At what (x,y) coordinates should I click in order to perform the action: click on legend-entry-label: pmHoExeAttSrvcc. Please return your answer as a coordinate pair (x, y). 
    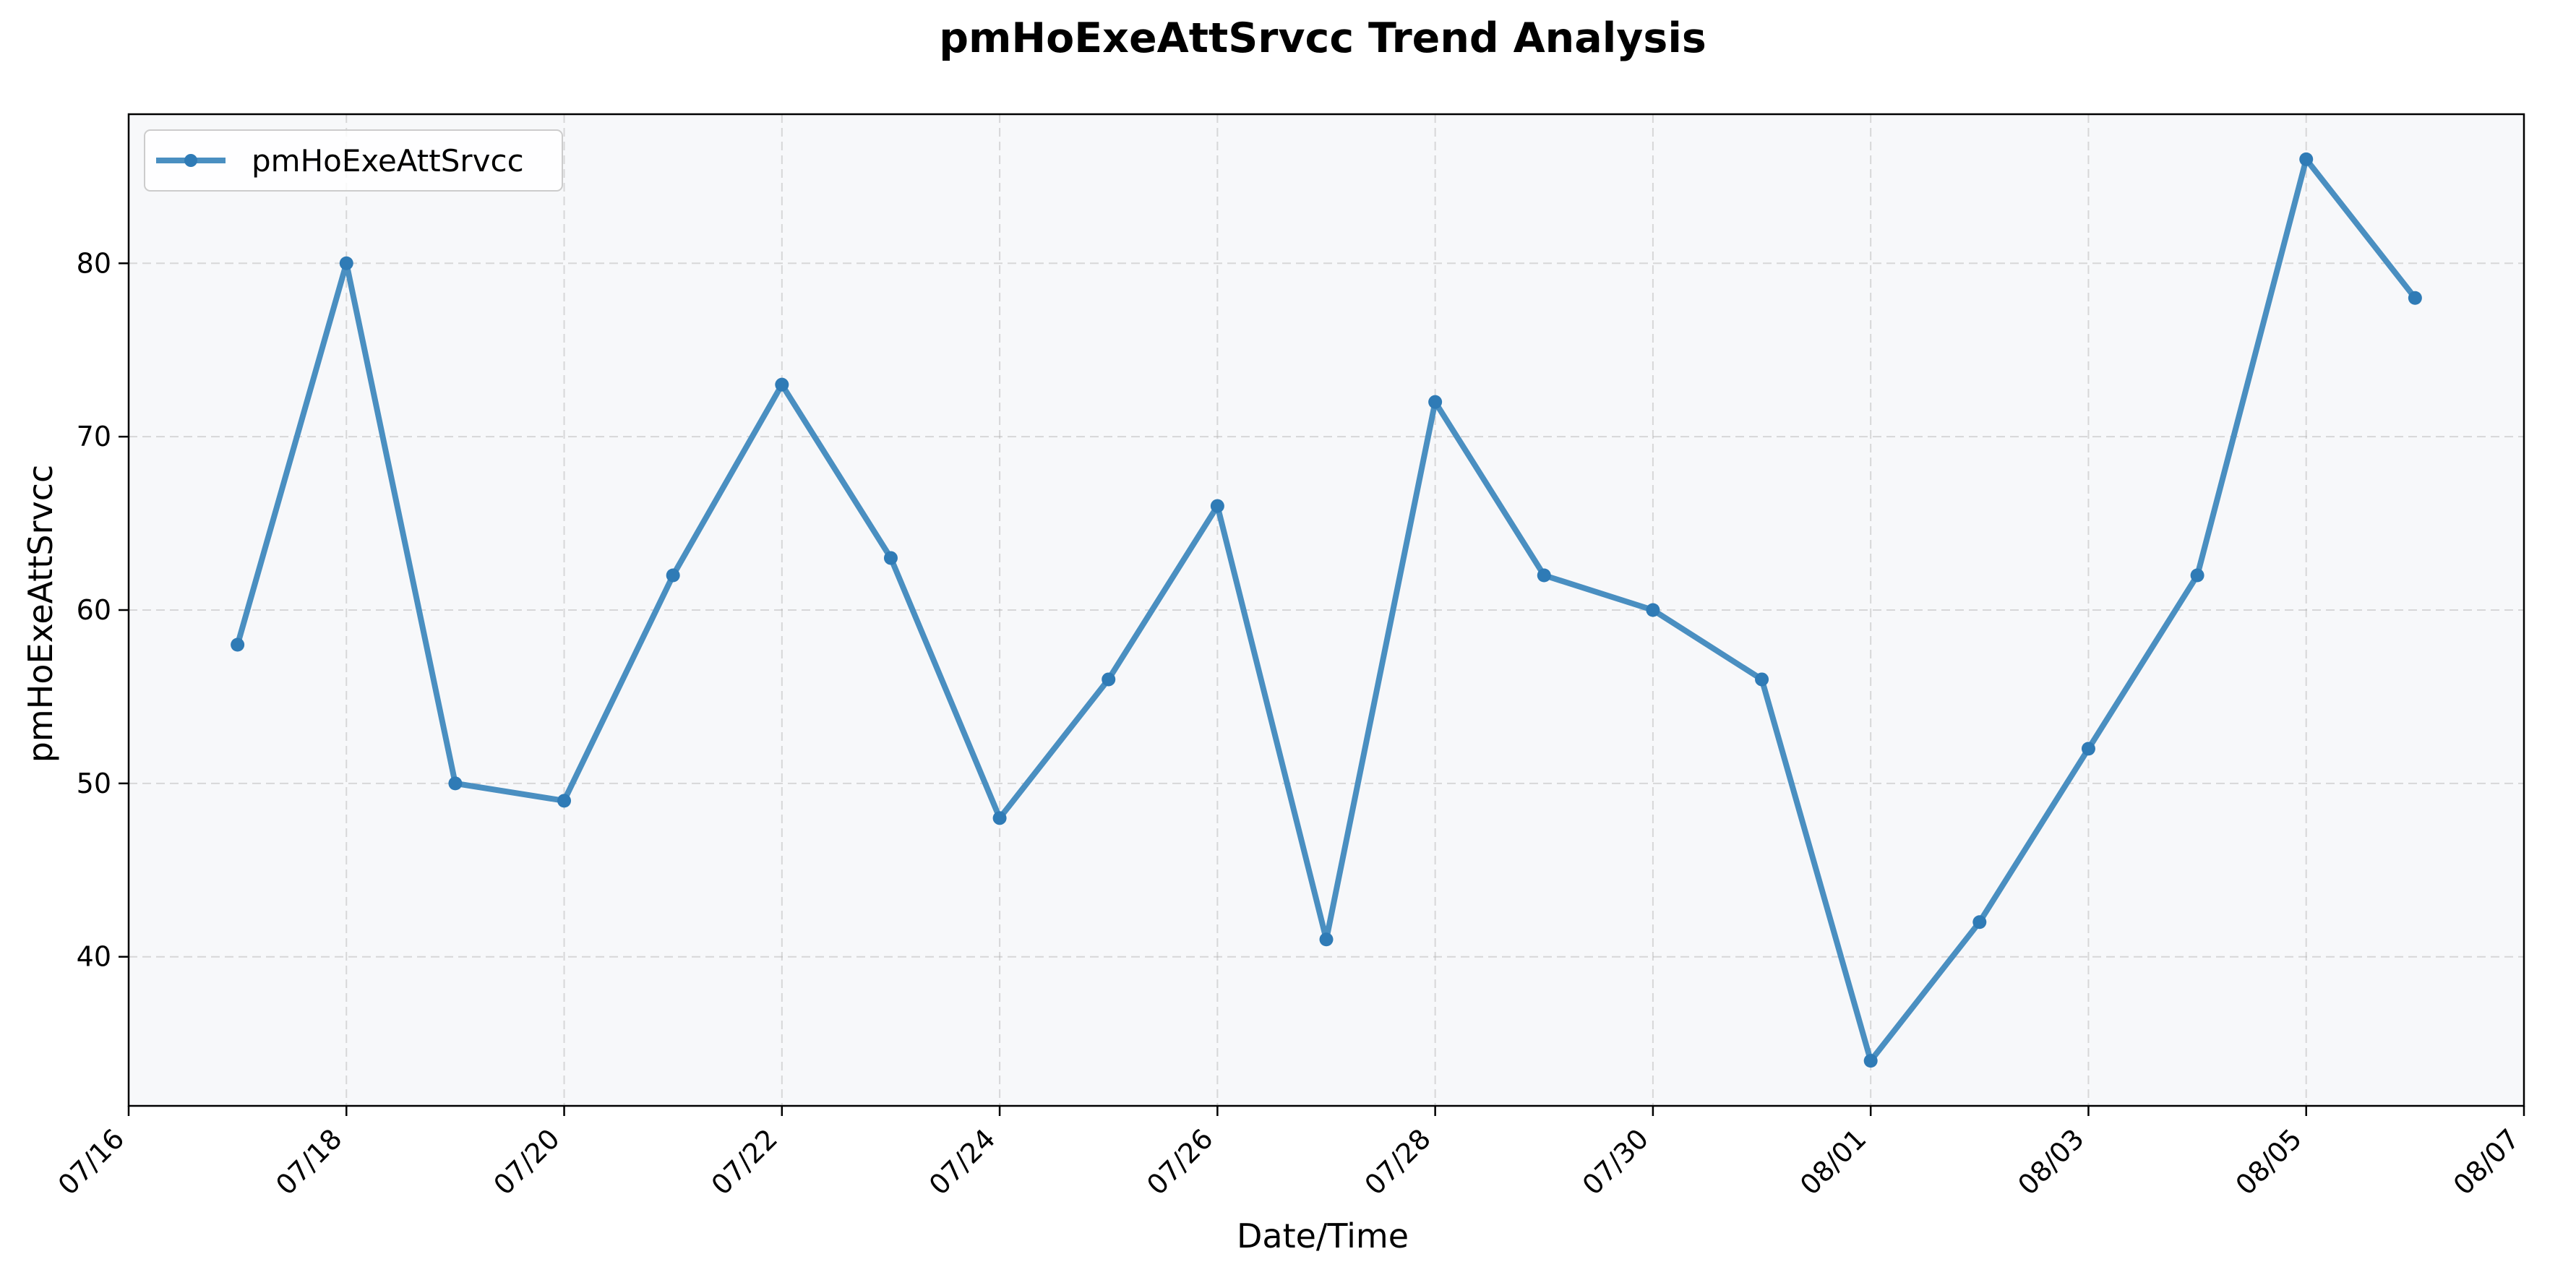
    Looking at the image, I should click on (388, 161).